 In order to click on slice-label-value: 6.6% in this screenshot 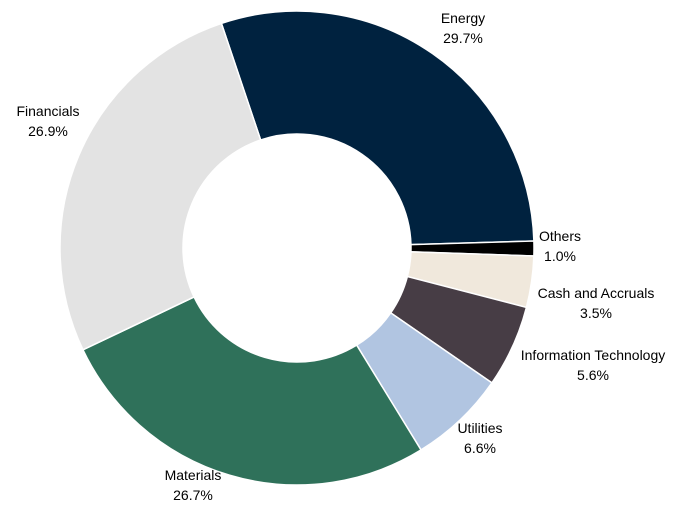, I will do `click(480, 448)`.